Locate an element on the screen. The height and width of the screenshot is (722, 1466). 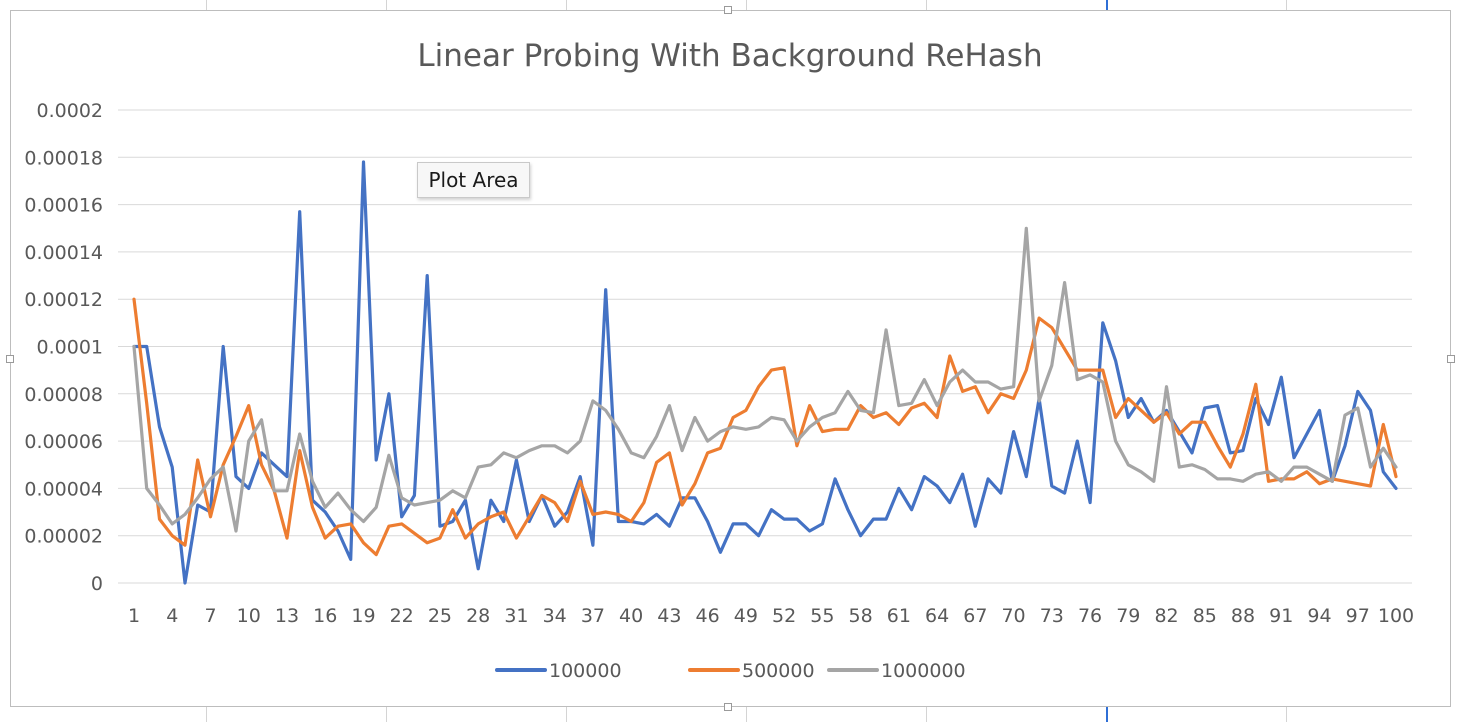
x-tick-label: 88 is located at coordinates (1243, 616).